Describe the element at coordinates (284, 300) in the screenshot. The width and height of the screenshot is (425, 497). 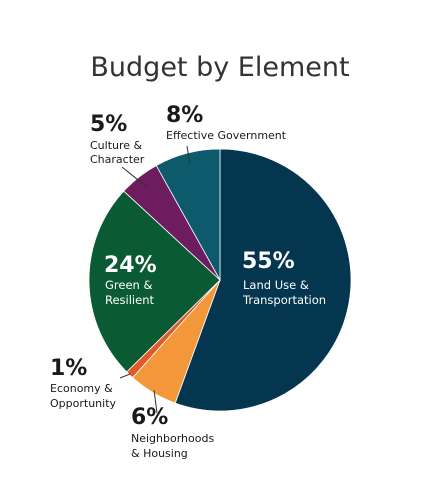
I see `slice-category-label: Transportation` at that location.